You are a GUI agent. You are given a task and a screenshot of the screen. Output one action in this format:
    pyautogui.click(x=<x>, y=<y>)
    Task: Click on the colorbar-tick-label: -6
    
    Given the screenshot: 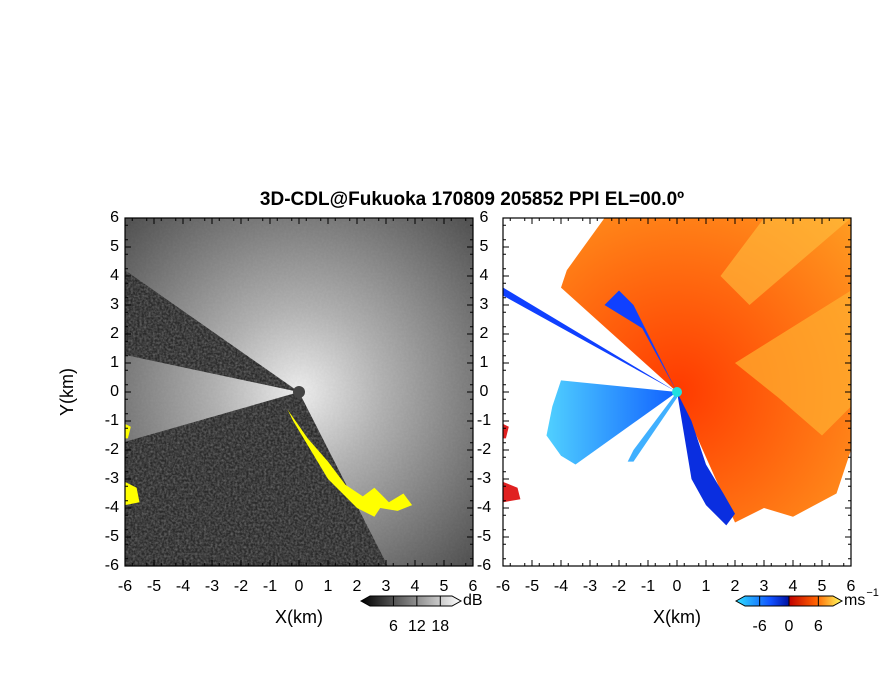 What is the action you would take?
    pyautogui.click(x=760, y=626)
    